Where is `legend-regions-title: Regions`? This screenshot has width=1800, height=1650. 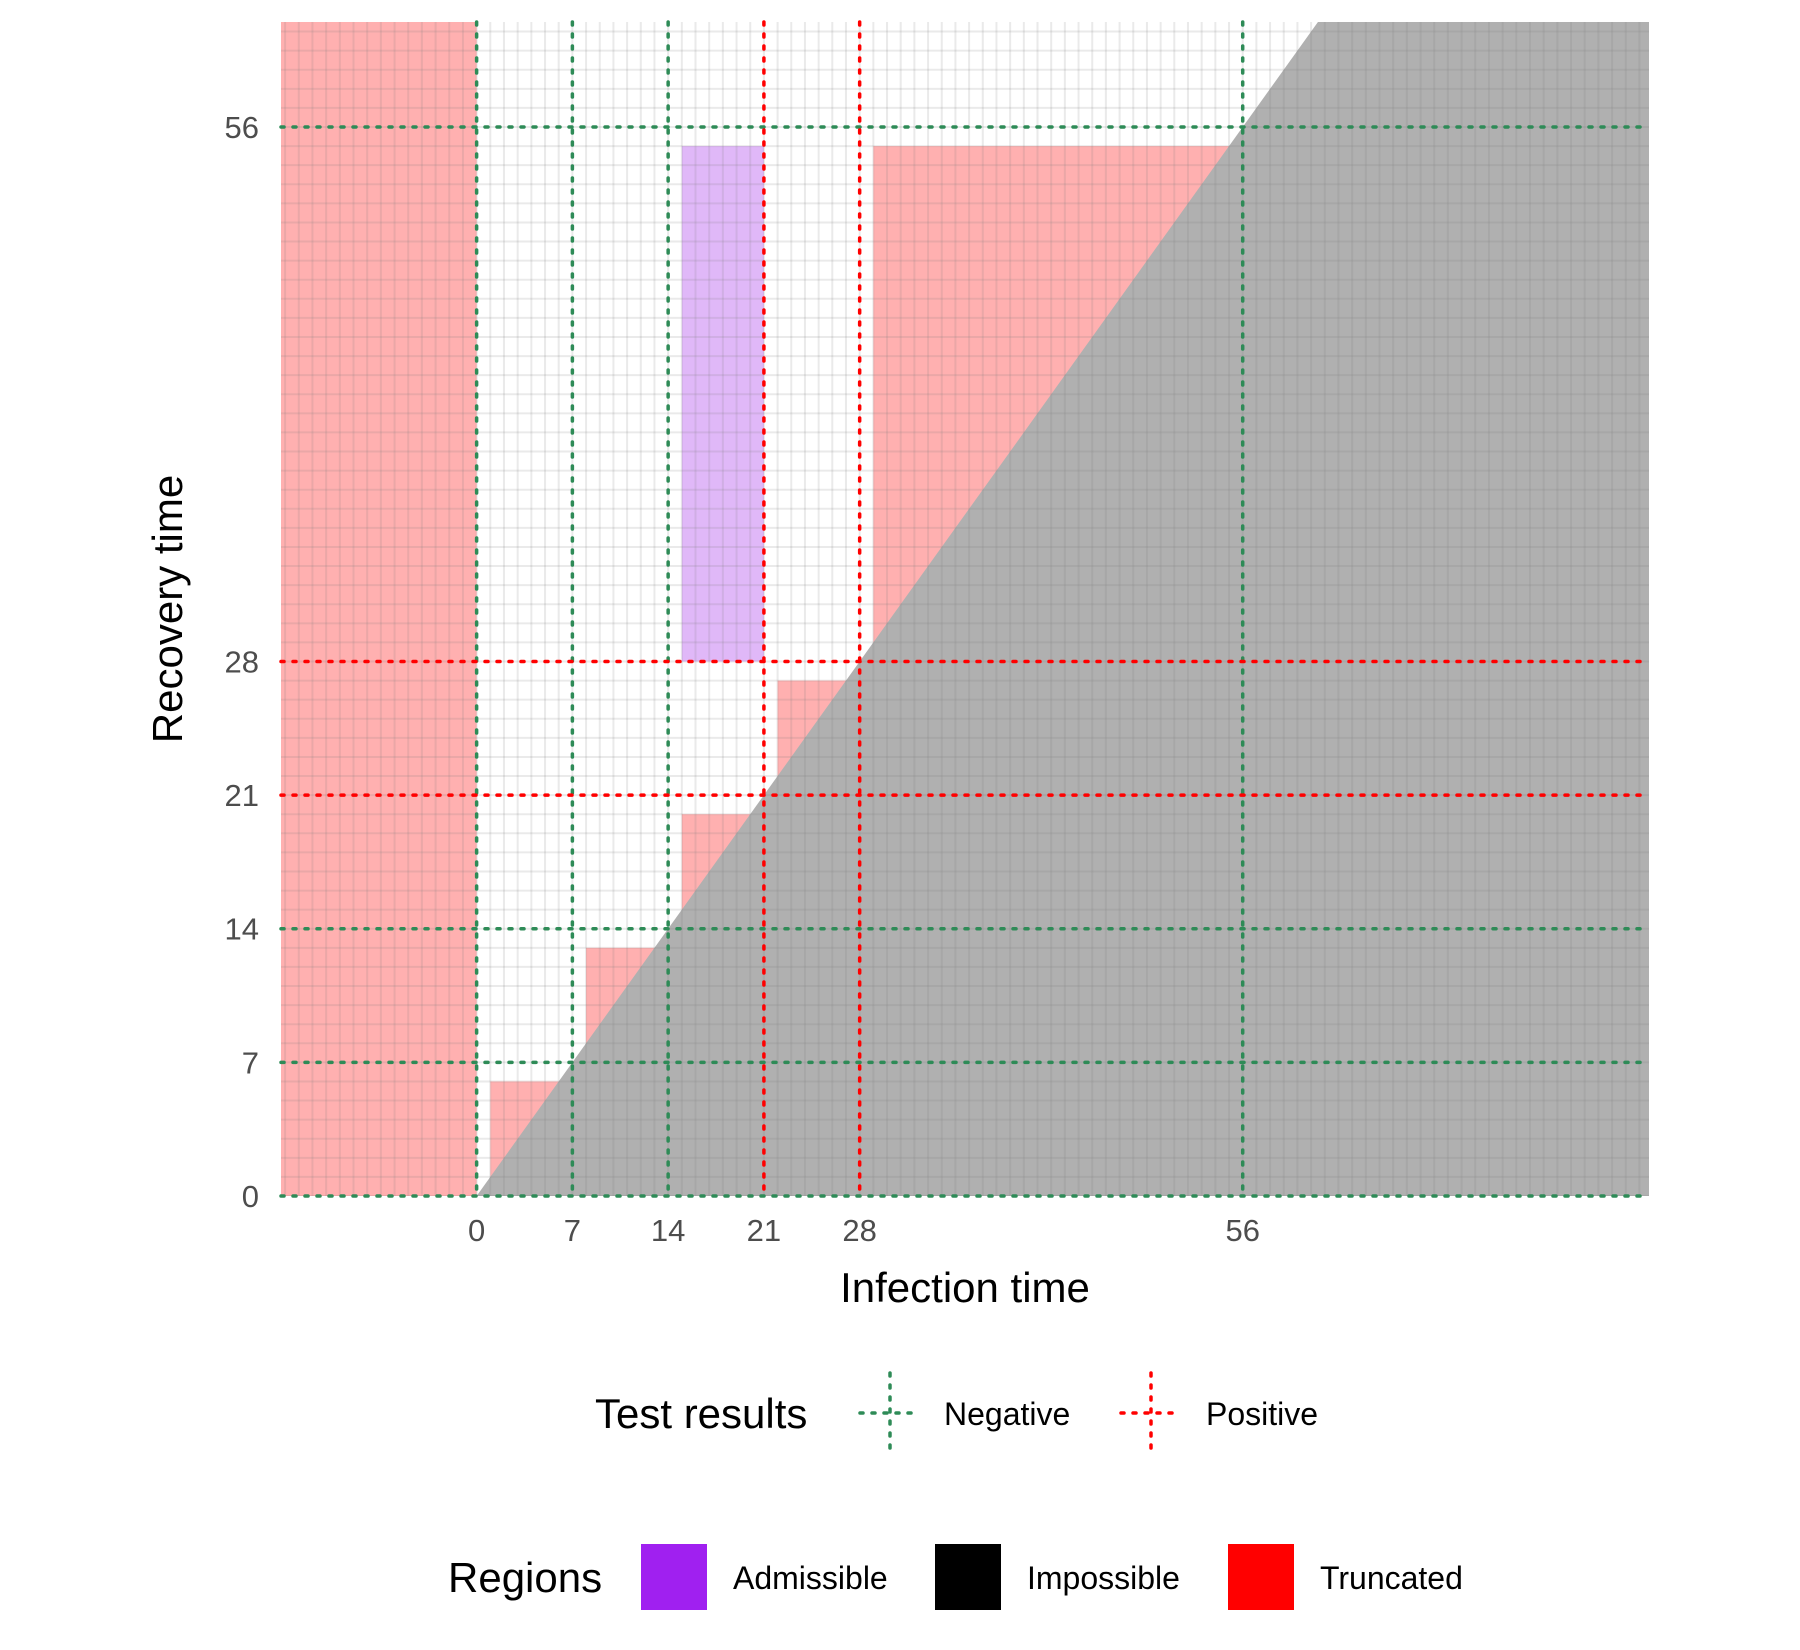 legend-regions-title: Regions is located at coordinates (525, 1577).